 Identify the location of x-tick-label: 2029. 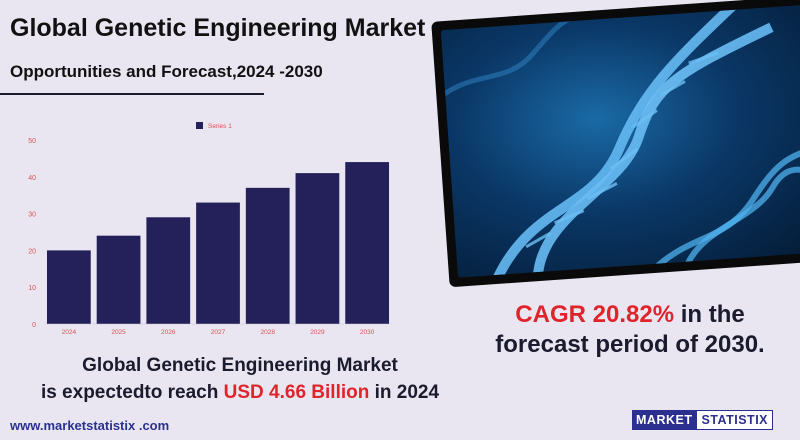
(317, 332).